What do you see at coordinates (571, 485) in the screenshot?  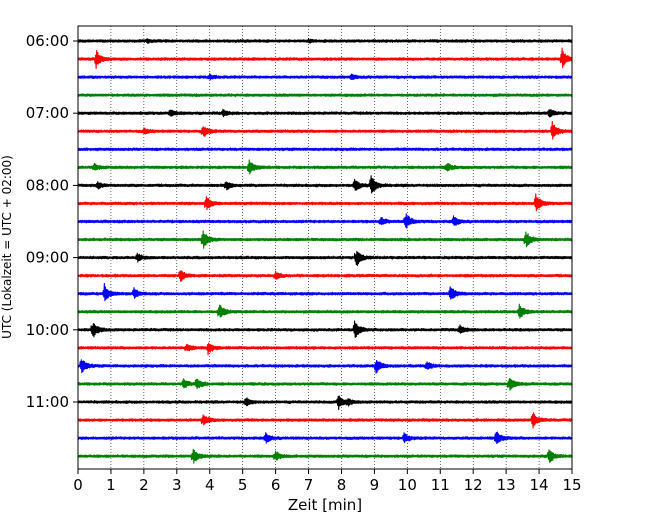 I see `x-tick-label: 15` at bounding box center [571, 485].